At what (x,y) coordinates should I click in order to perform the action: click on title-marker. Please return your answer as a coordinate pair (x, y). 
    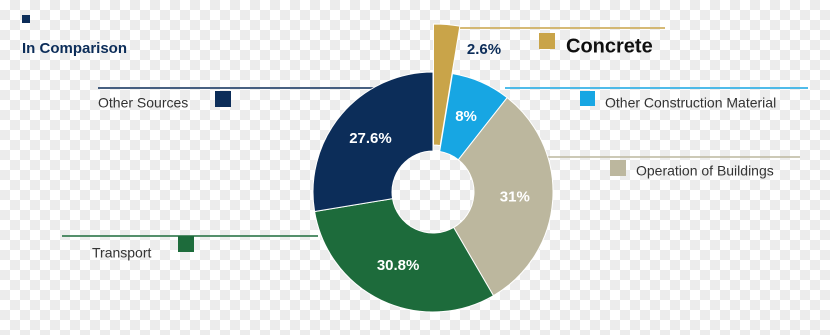
    Looking at the image, I should click on (26, 19).